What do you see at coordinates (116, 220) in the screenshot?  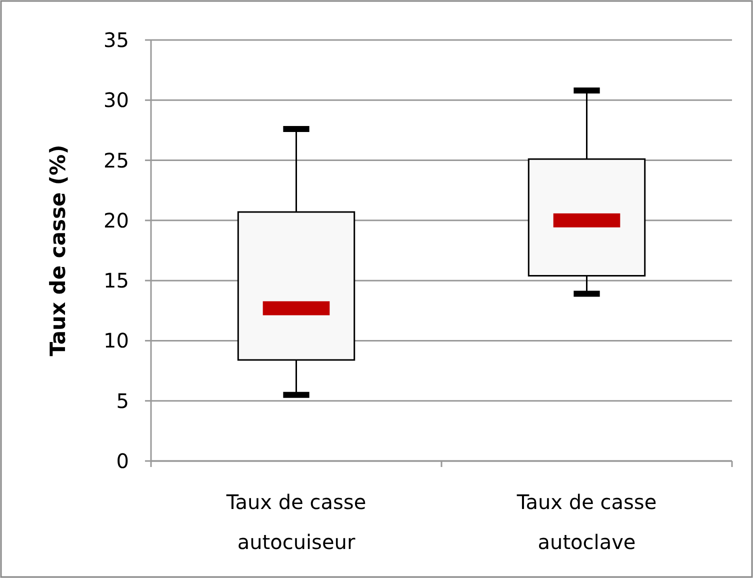 I see `y-tick-label: 20` at bounding box center [116, 220].